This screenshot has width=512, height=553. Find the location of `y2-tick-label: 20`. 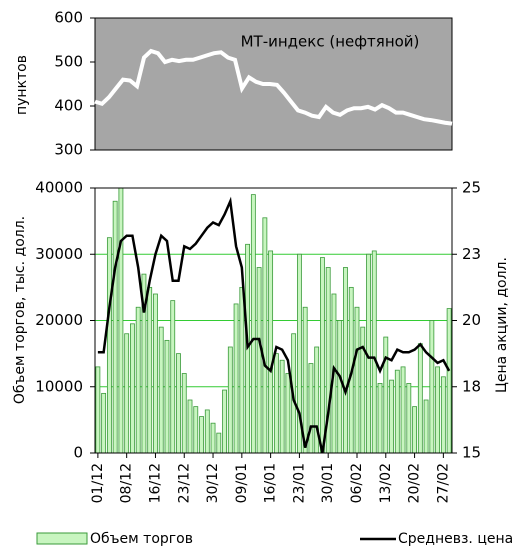

y2-tick-label: 20 is located at coordinates (471, 320).